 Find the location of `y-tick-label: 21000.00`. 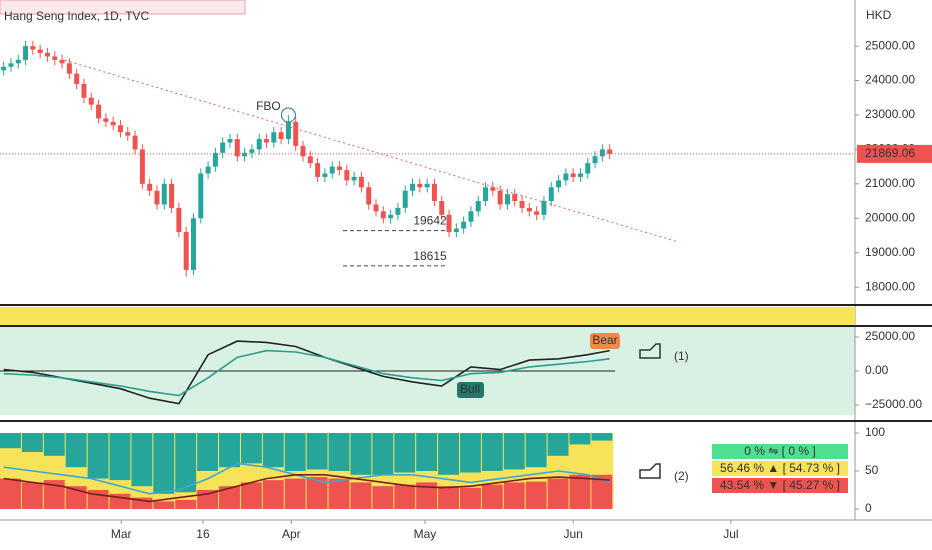

y-tick-label: 21000.00 is located at coordinates (890, 183).